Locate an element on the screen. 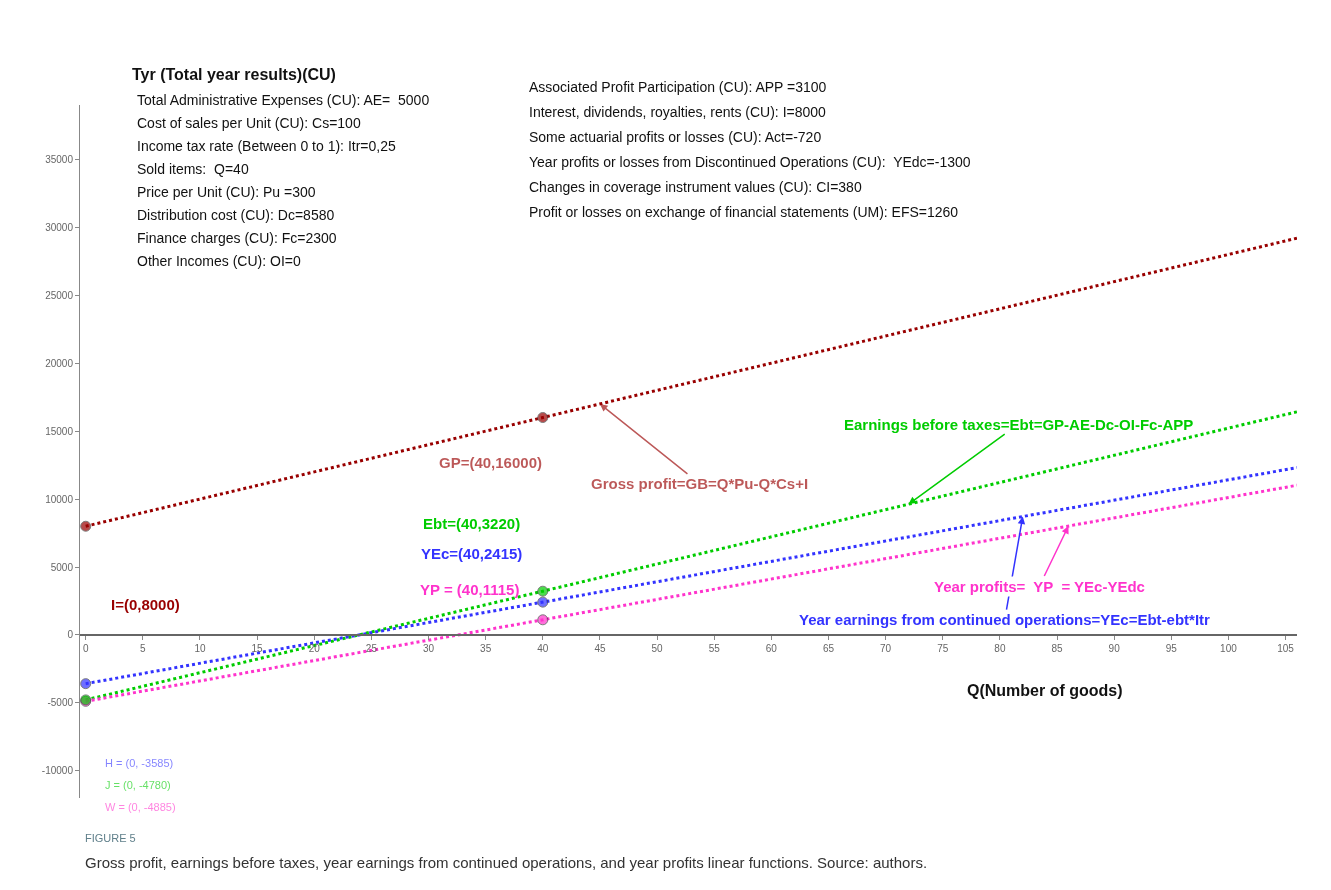  x-tick-label: 5 is located at coordinates (143, 648).